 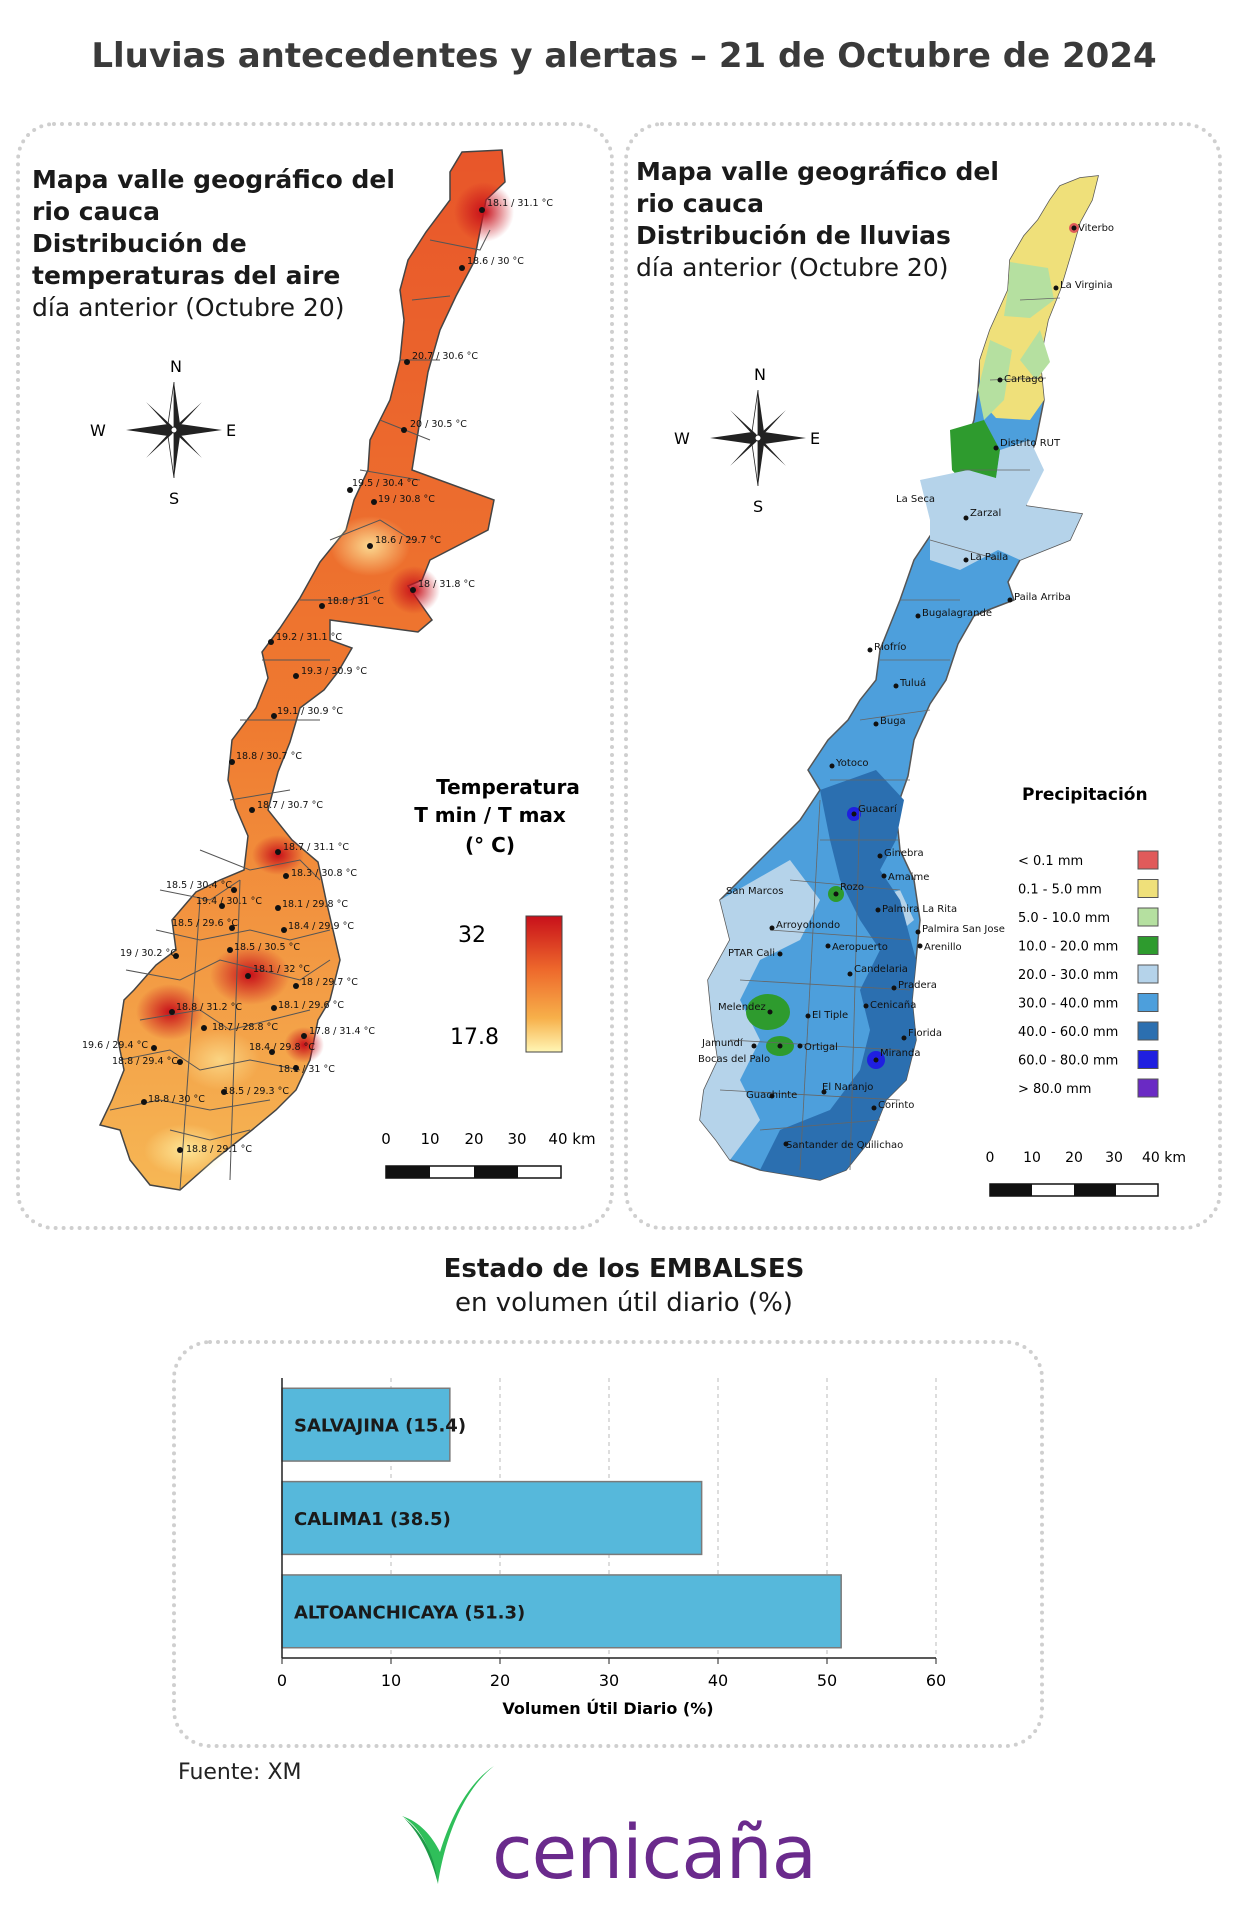 What do you see at coordinates (446, 584) in the screenshot?
I see `station-label: 18 / 31.8 °C` at bounding box center [446, 584].